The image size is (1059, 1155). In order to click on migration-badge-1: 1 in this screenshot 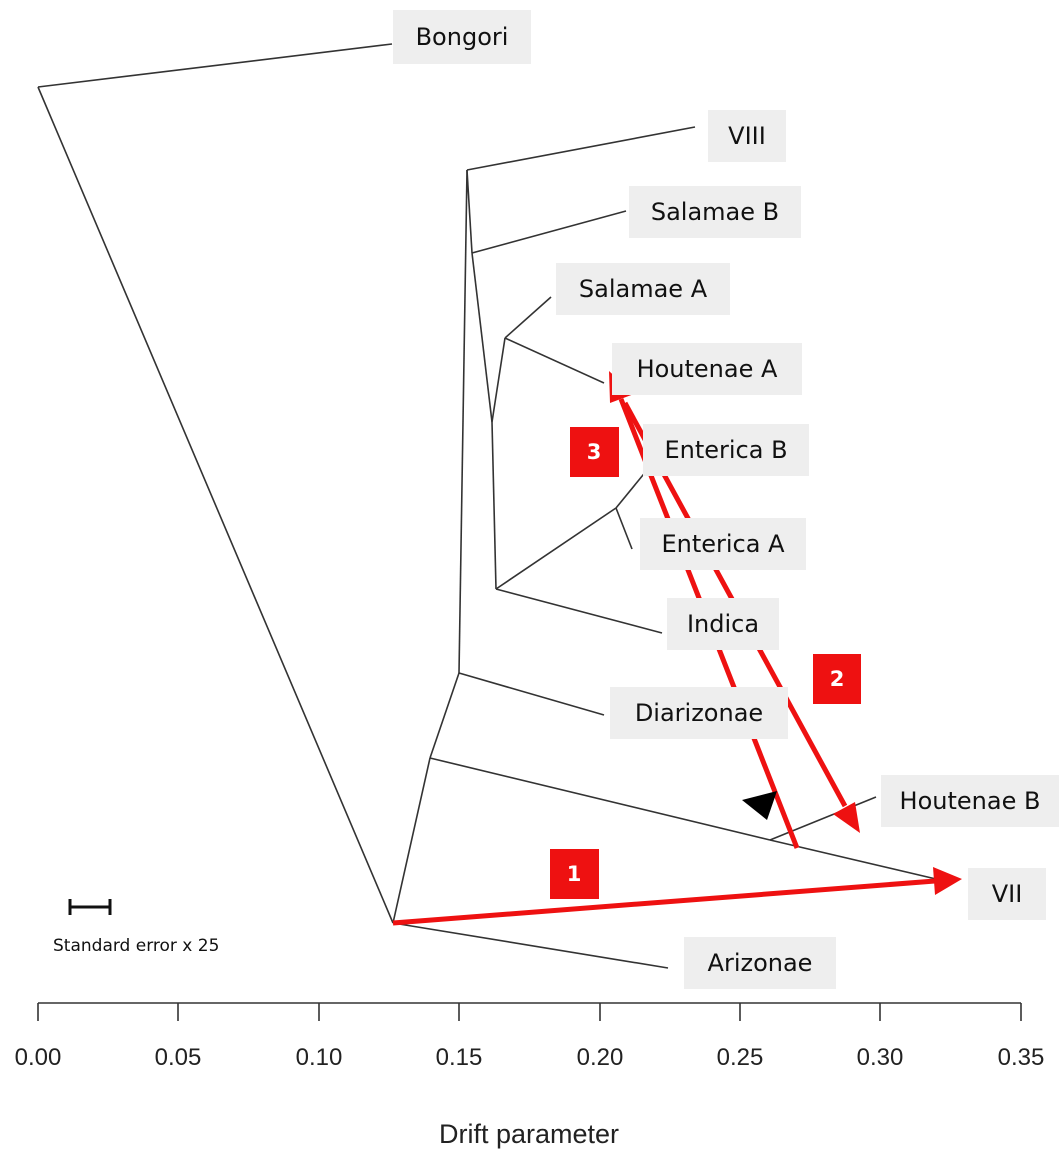, I will do `click(574, 874)`.